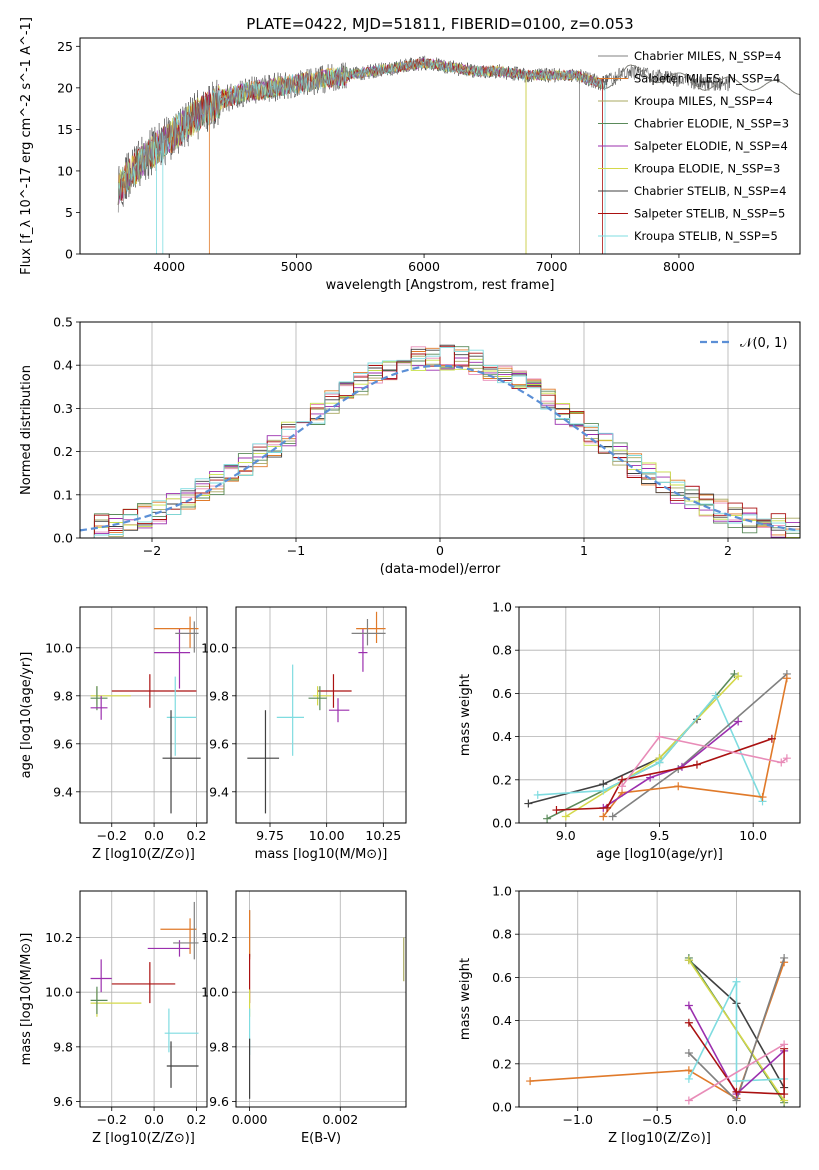 This screenshot has height=1170, width=819. Describe the element at coordinates (707, 169) in the screenshot. I see `legend-entry: Kroupa ELODIE, N_SSP=3` at that location.